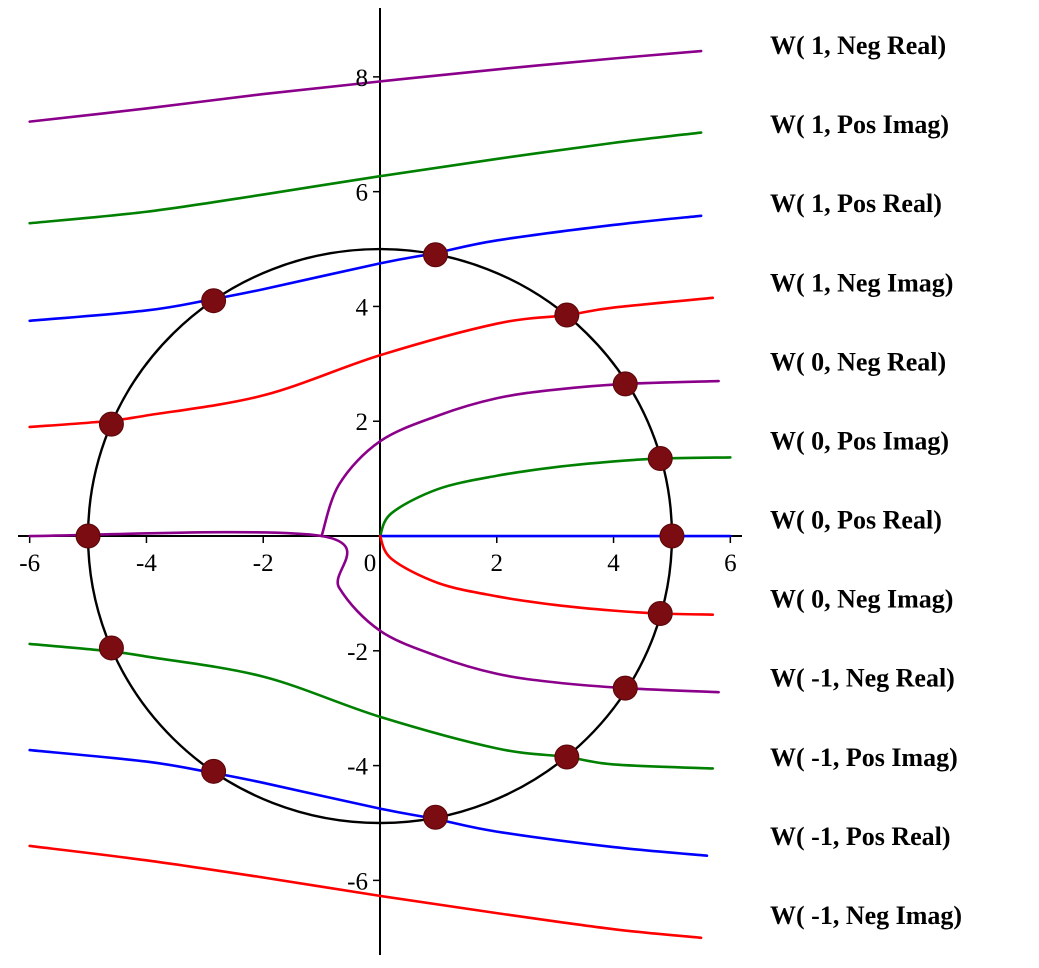  I want to click on y-tick-label: -4, so click(357, 767).